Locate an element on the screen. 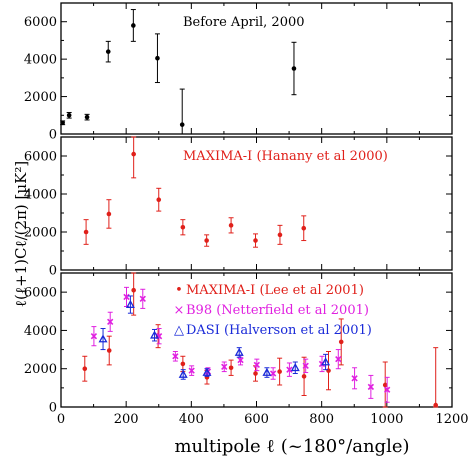 The height and width of the screenshot is (460, 474). x-tick-label: 600 is located at coordinates (256, 419).